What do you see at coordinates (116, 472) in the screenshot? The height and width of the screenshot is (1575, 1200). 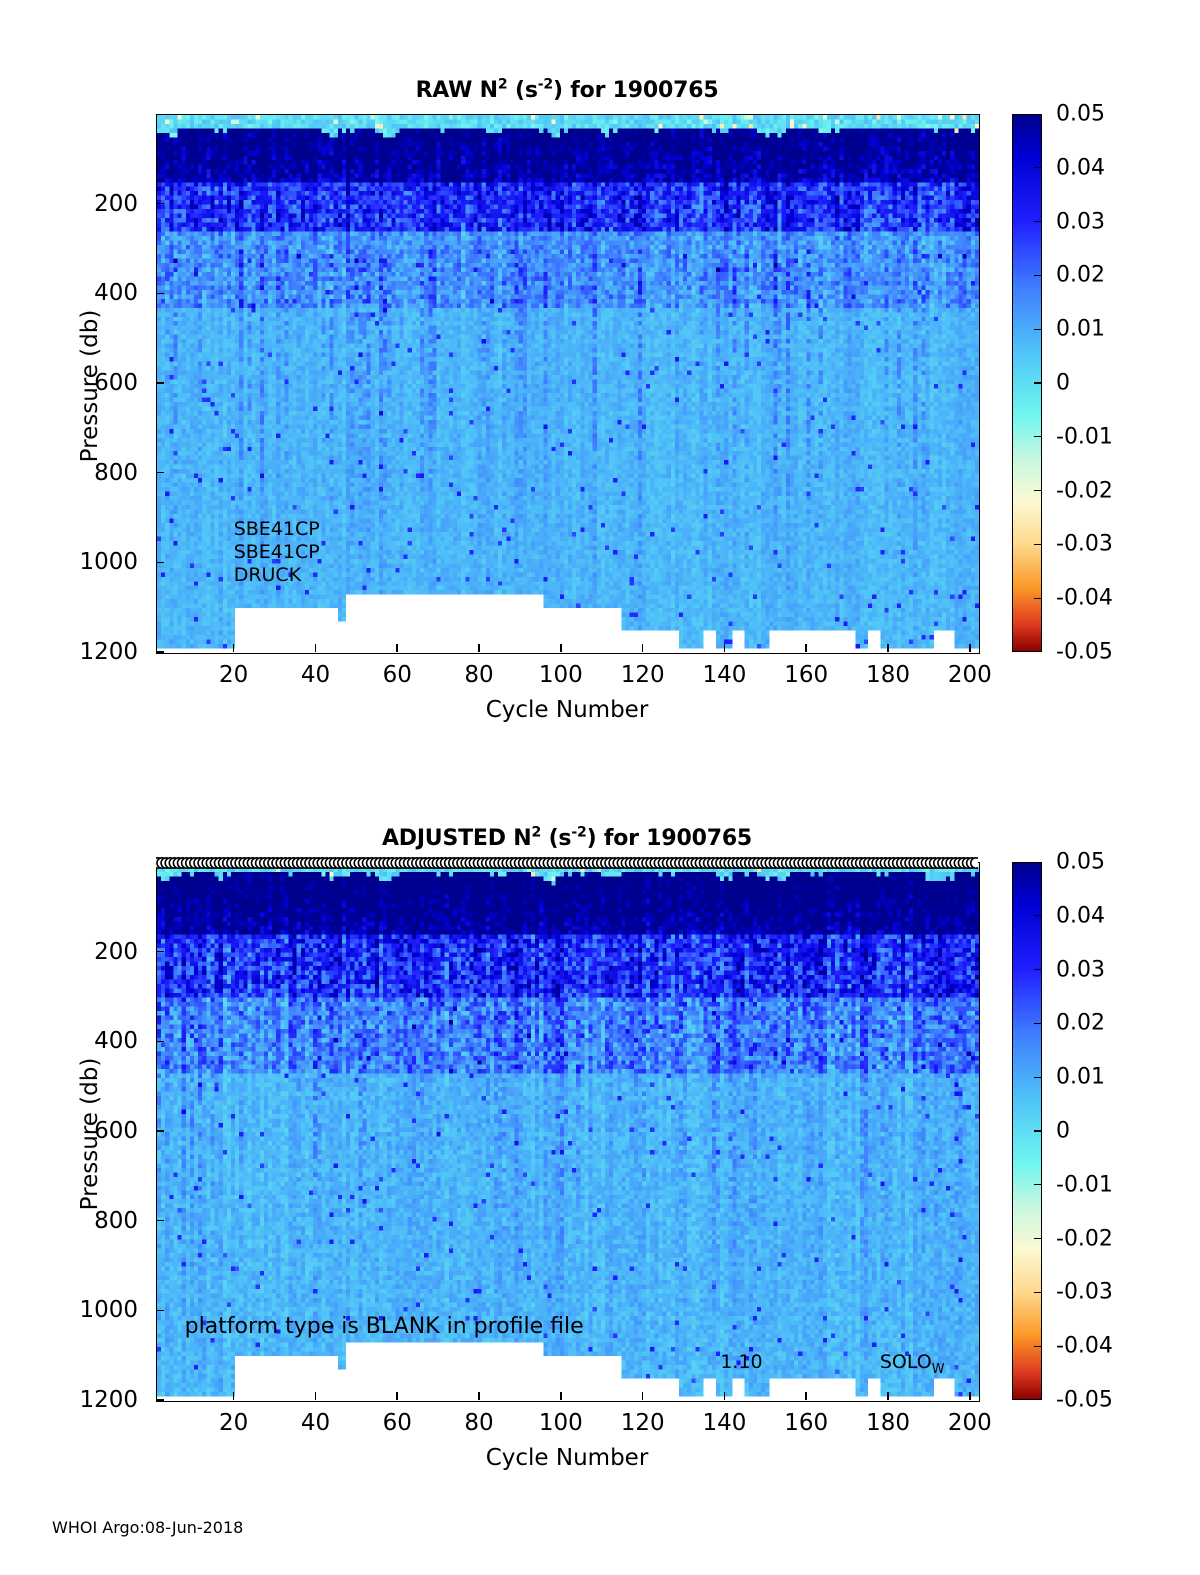 I see `y-tick-label: 800` at bounding box center [116, 472].